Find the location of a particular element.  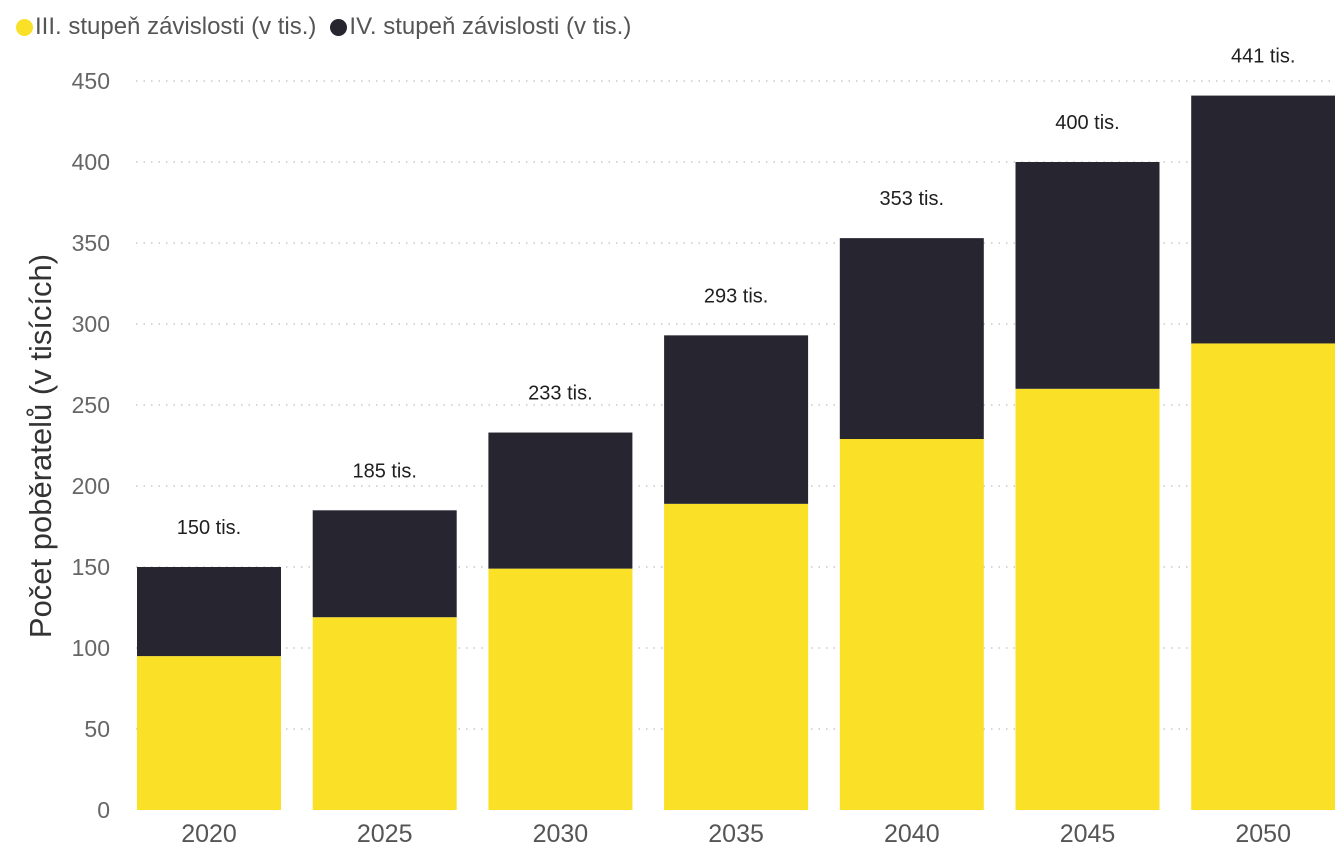

legend-item-stage-4: IV. stupeň závislosti (v tis.) is located at coordinates (480, 27).